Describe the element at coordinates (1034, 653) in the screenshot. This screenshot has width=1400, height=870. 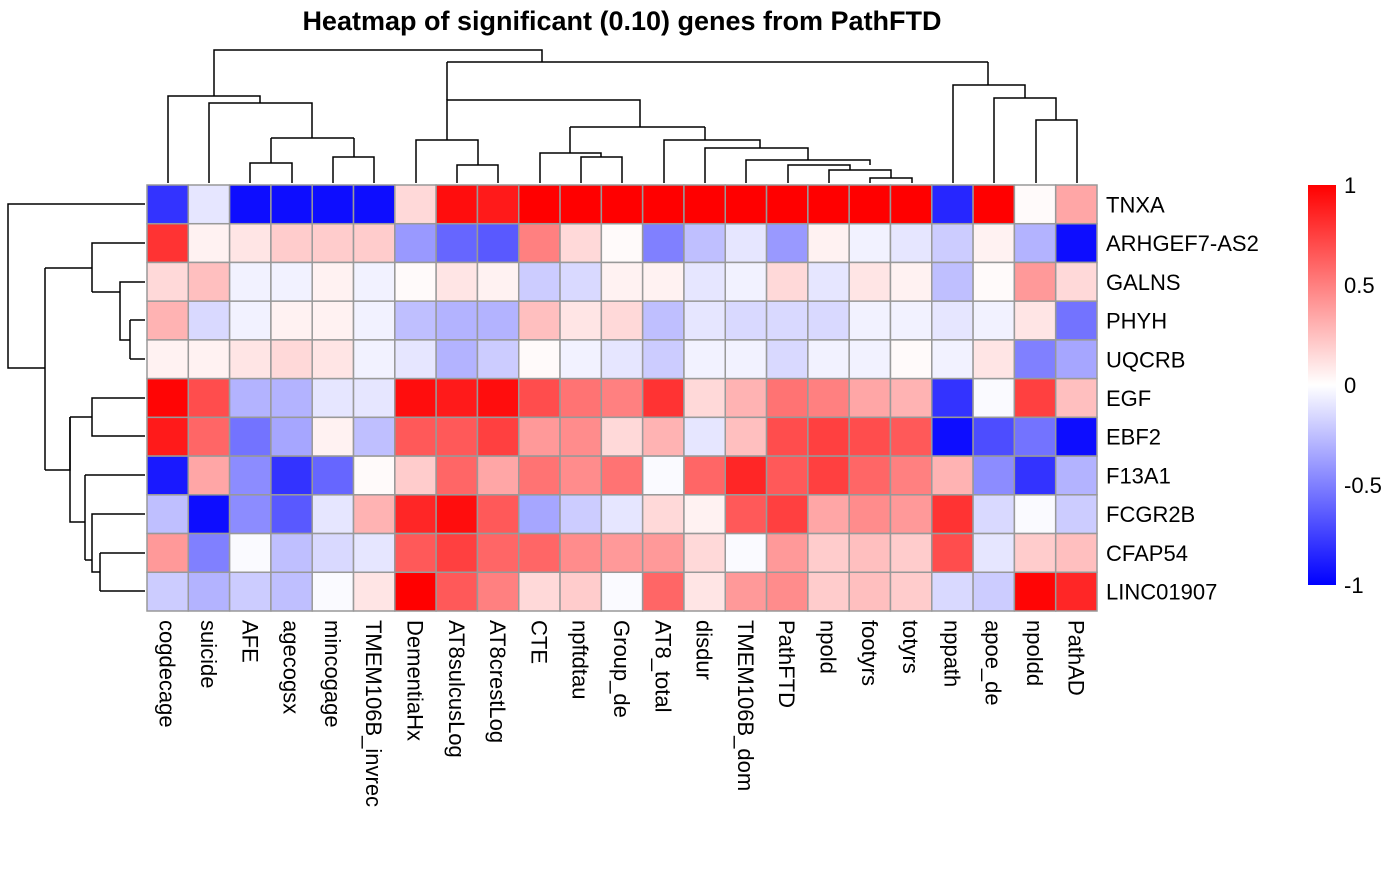
I see `column-label: npoldd` at that location.